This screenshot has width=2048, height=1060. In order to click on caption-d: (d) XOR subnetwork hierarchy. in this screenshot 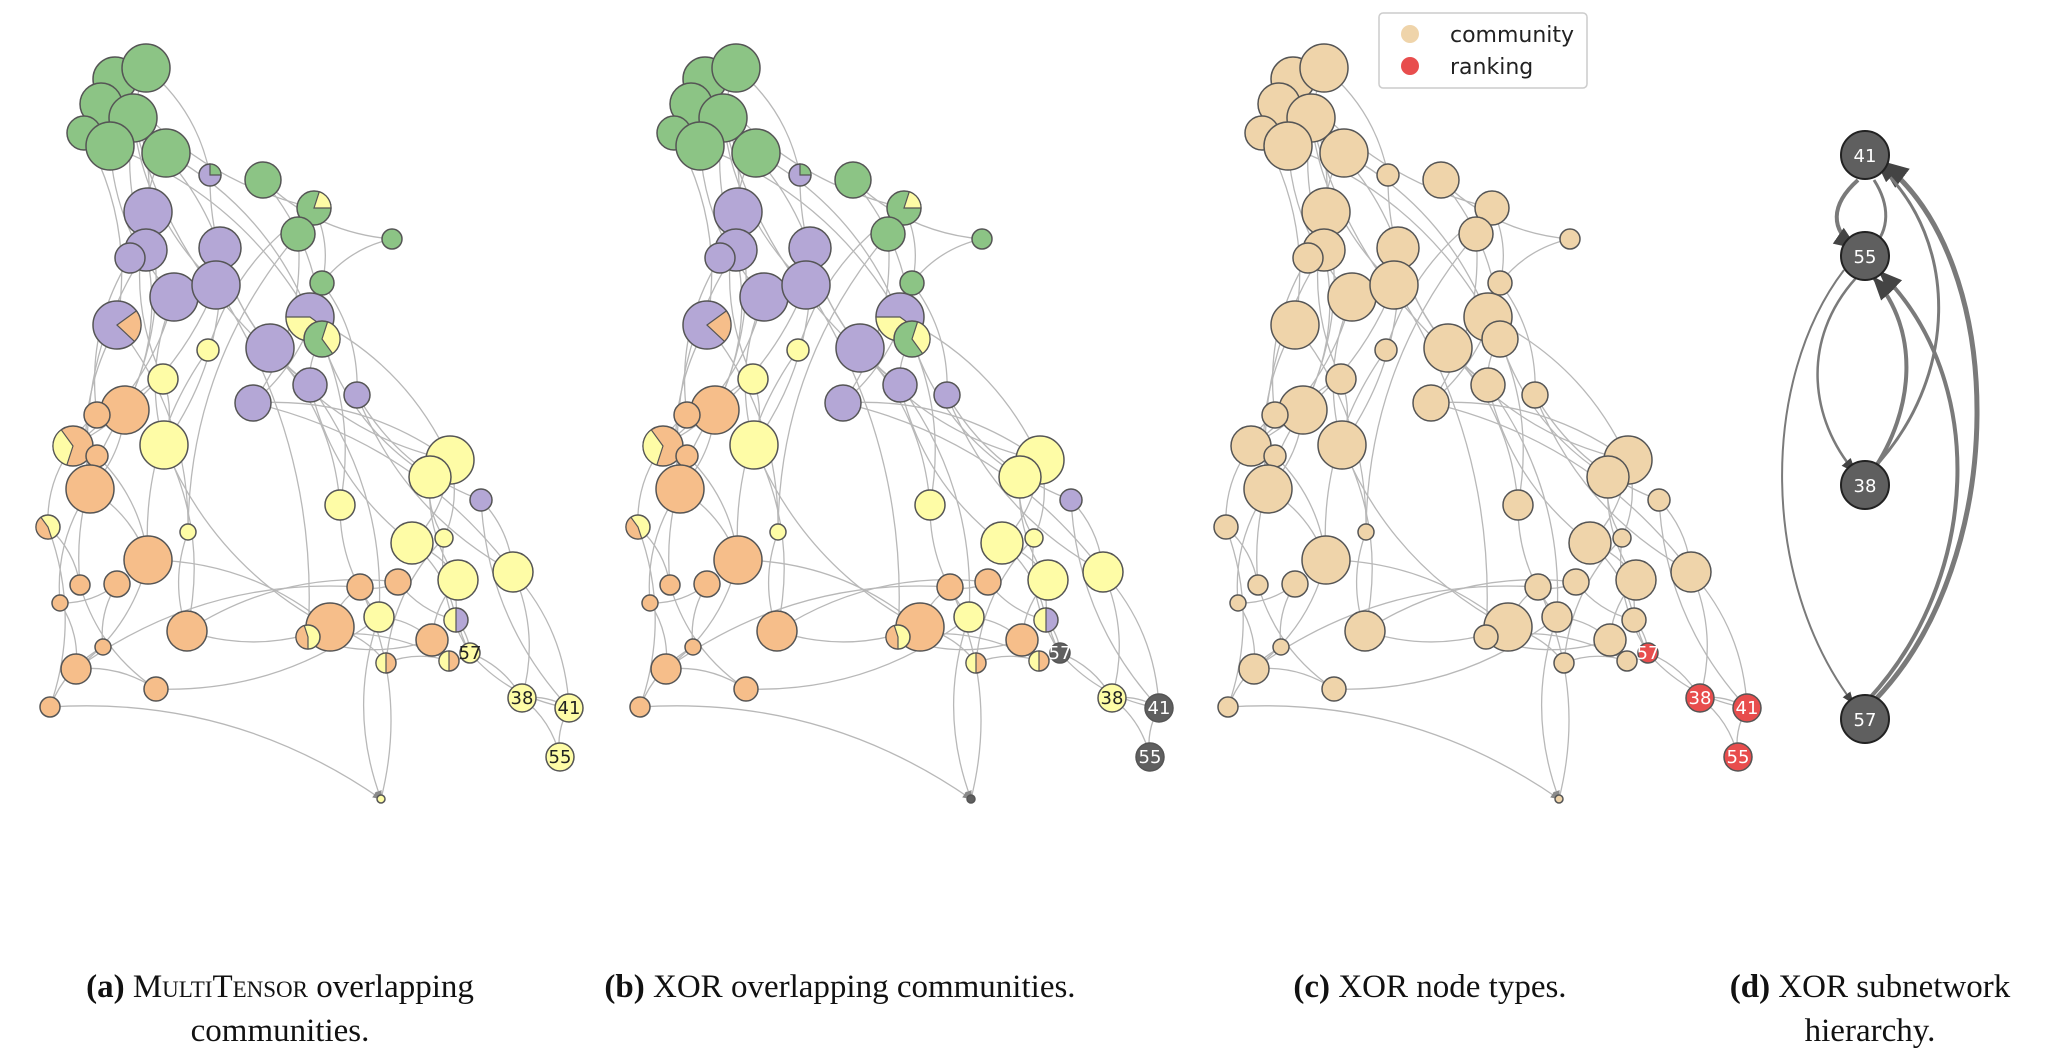, I will do `click(1870, 1009)`.